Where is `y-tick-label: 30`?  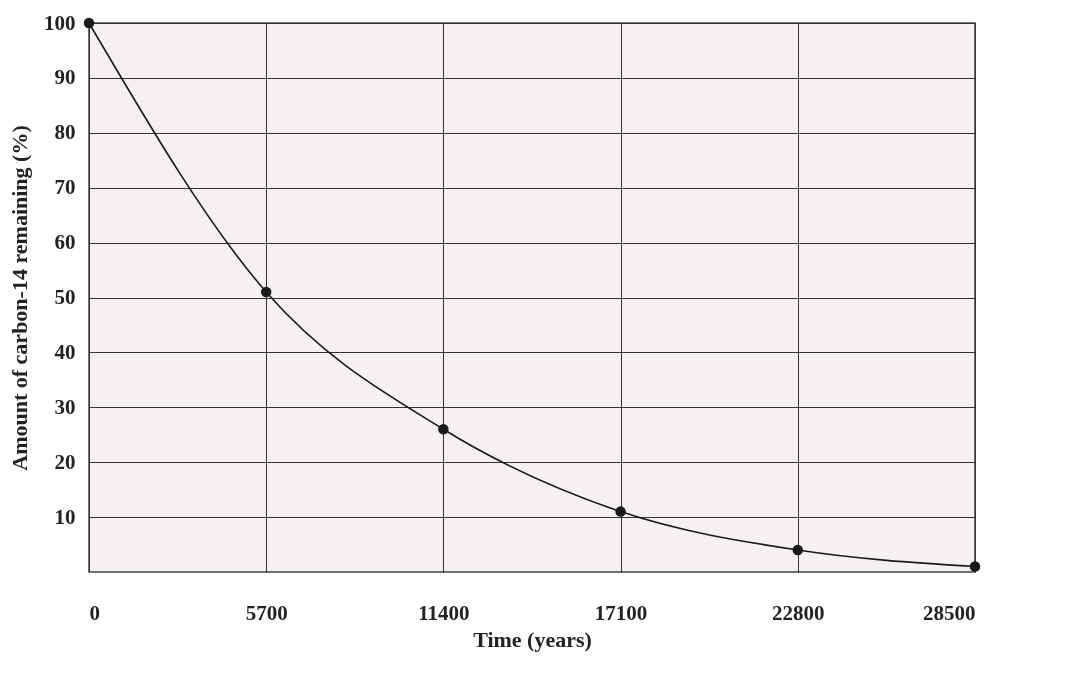 y-tick-label: 30 is located at coordinates (65, 406).